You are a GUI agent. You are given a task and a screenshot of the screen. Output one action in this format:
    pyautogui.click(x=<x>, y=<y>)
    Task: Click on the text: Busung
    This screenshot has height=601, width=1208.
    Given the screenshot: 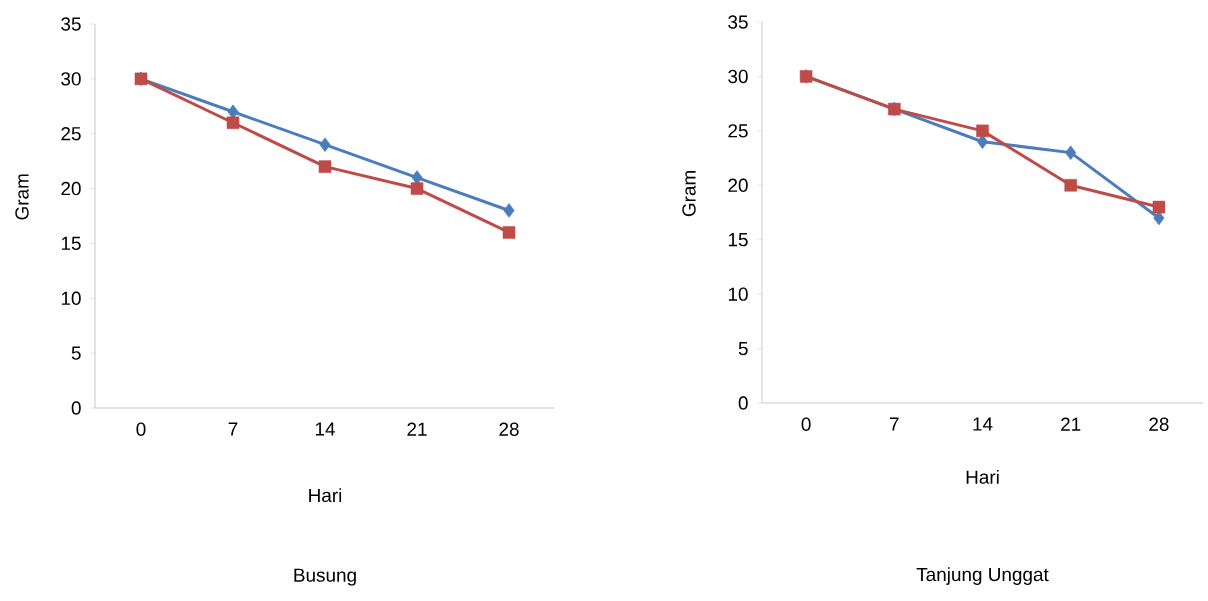 What is the action you would take?
    pyautogui.click(x=325, y=577)
    